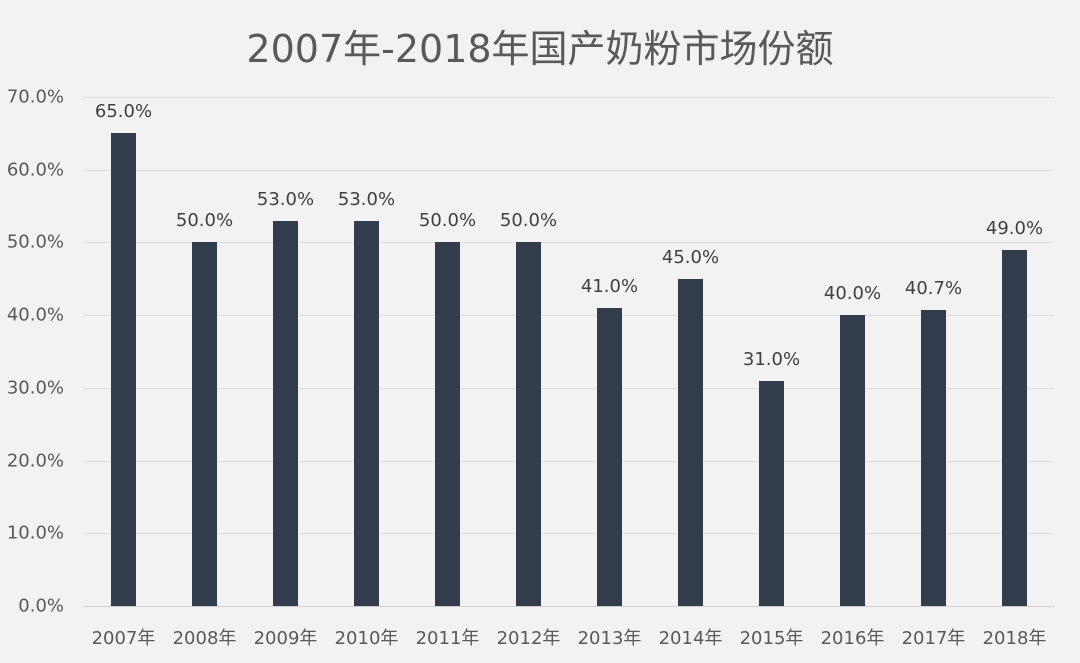  Describe the element at coordinates (35, 242) in the screenshot. I see `y-tick-label: 50.0%` at that location.